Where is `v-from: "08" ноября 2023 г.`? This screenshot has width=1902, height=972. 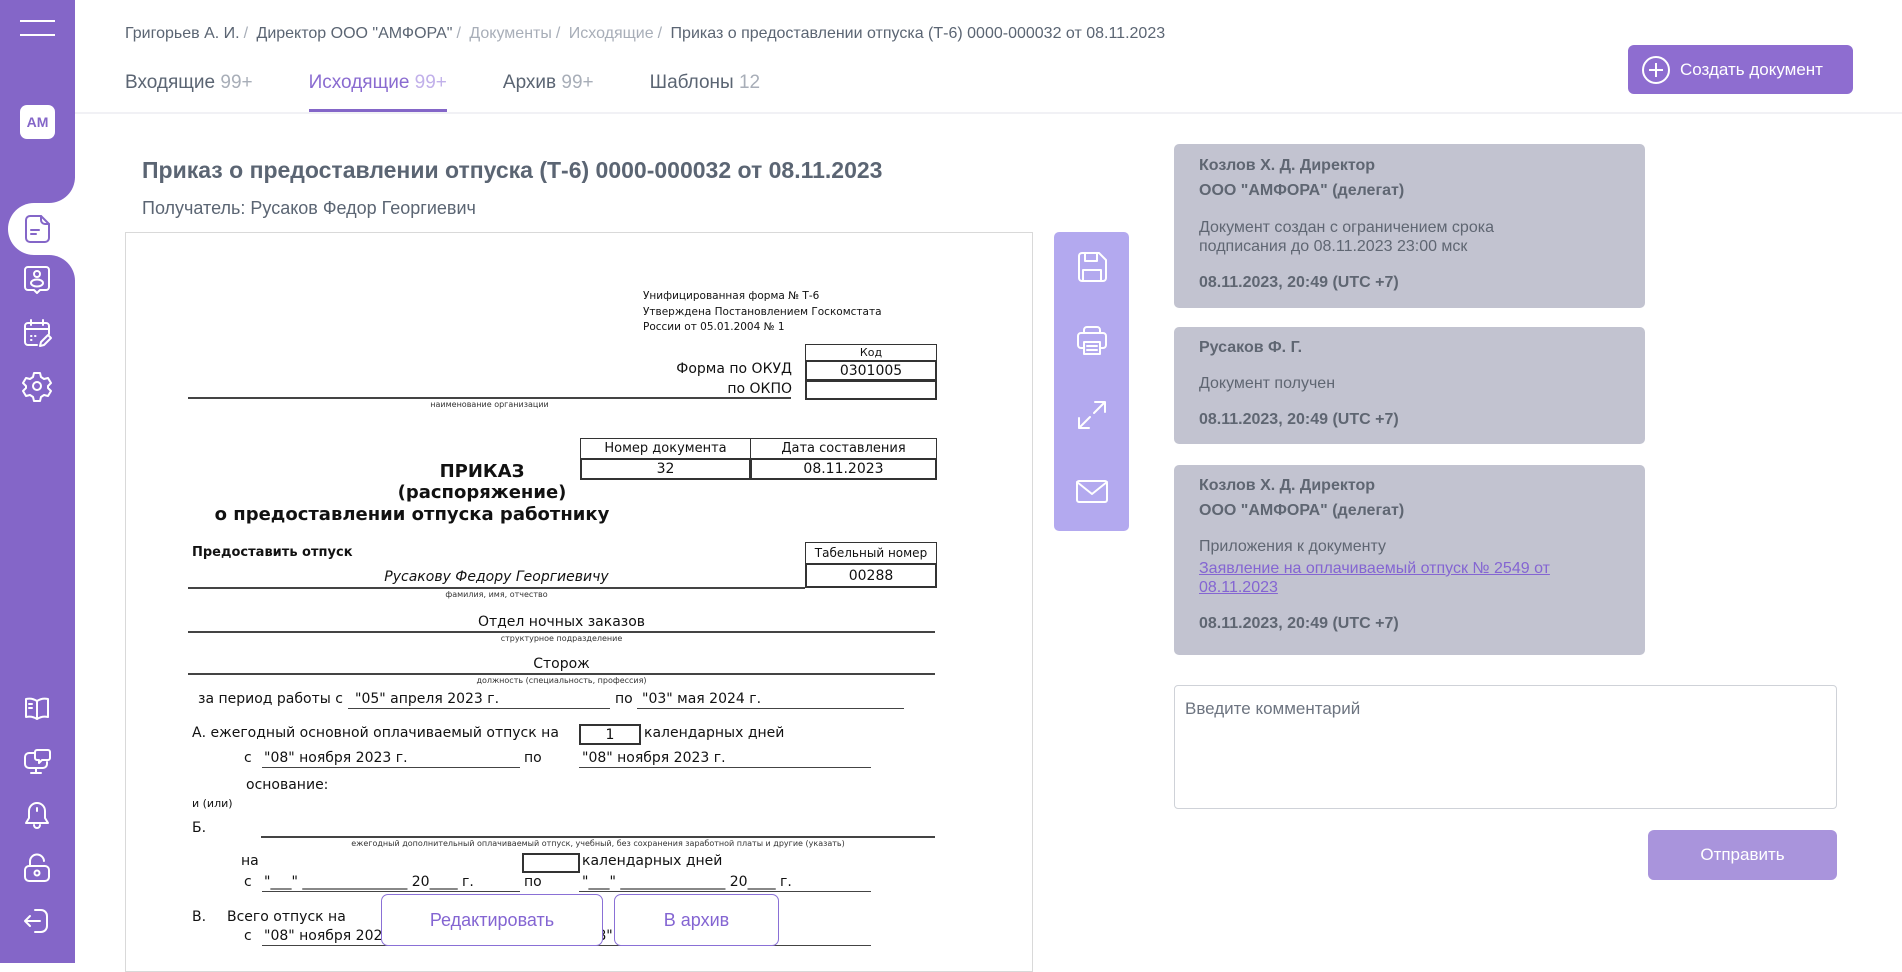 v-from: "08" ноября 2023 г. is located at coordinates (336, 936).